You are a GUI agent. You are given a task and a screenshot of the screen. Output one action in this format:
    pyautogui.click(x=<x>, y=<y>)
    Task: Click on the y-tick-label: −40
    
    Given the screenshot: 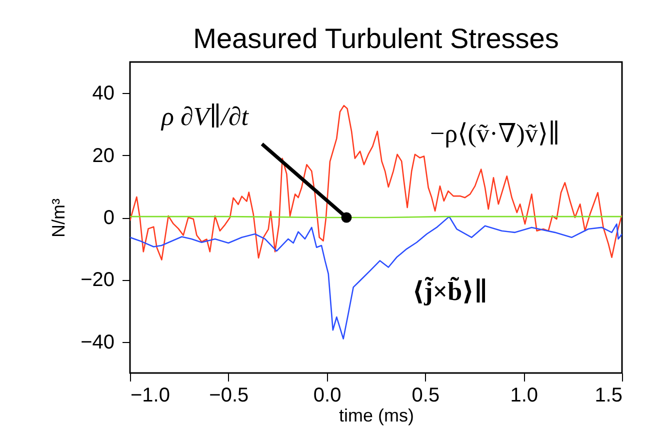 What is the action you would take?
    pyautogui.click(x=97, y=342)
    